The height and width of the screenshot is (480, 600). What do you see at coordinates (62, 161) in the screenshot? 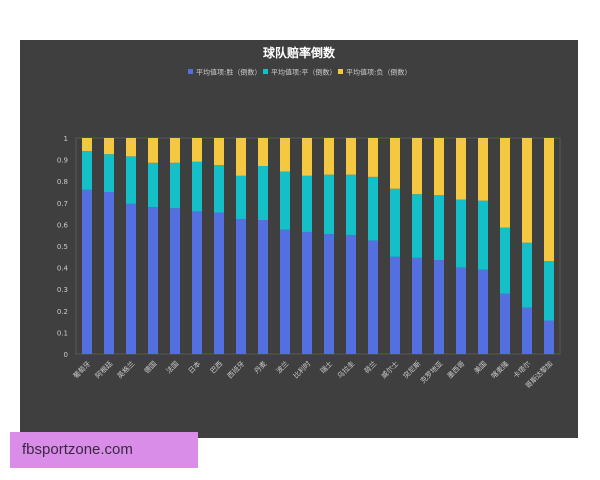
I see `y-tick-label: 0.9` at bounding box center [62, 161].